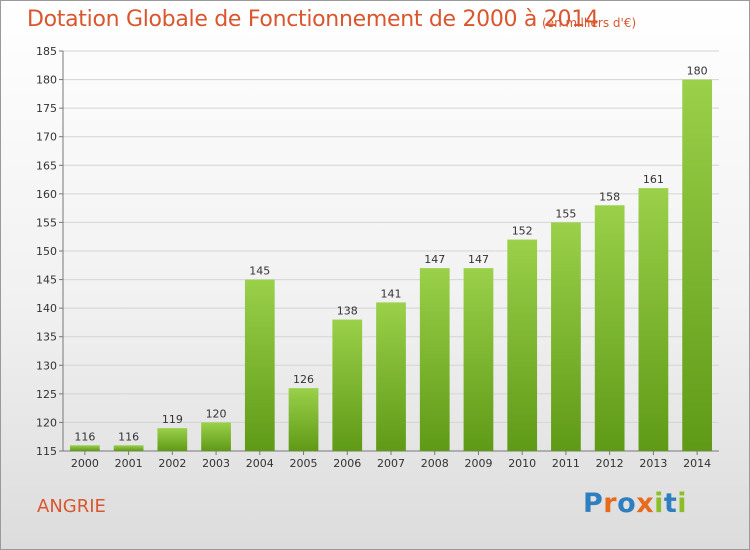  What do you see at coordinates (46, 137) in the screenshot?
I see `y-tick-label: 170` at bounding box center [46, 137].